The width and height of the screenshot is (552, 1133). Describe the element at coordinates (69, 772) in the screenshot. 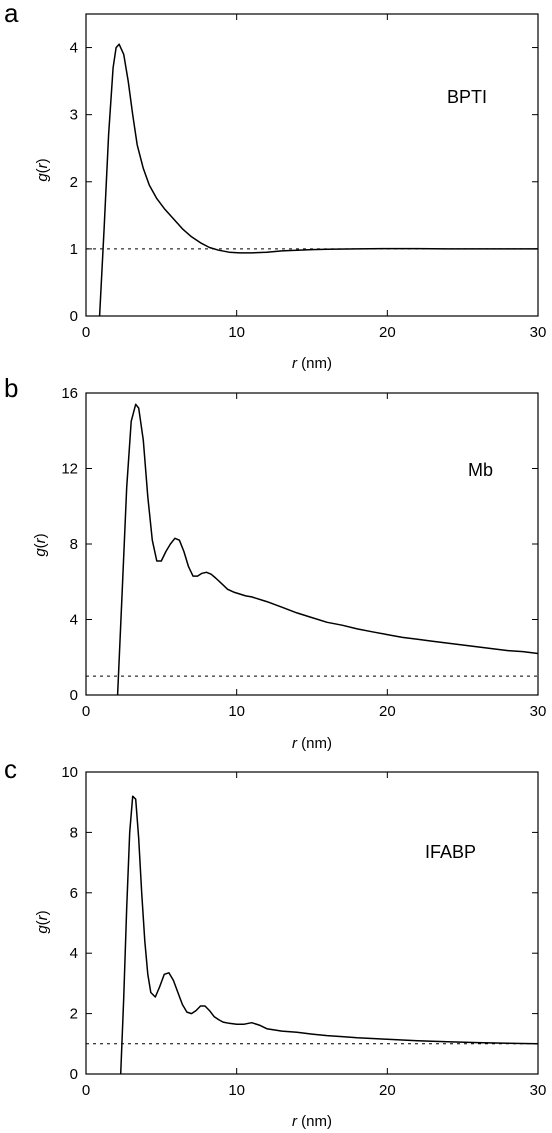

I see `y-tick-label: 10` at that location.